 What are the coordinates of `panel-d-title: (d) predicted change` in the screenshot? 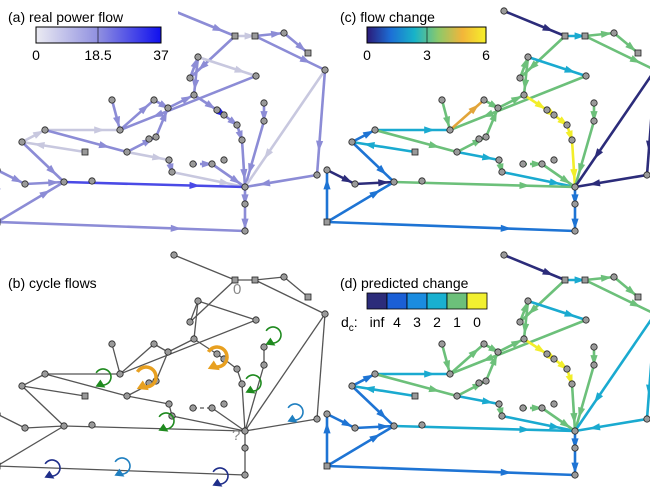 It's located at (404, 283).